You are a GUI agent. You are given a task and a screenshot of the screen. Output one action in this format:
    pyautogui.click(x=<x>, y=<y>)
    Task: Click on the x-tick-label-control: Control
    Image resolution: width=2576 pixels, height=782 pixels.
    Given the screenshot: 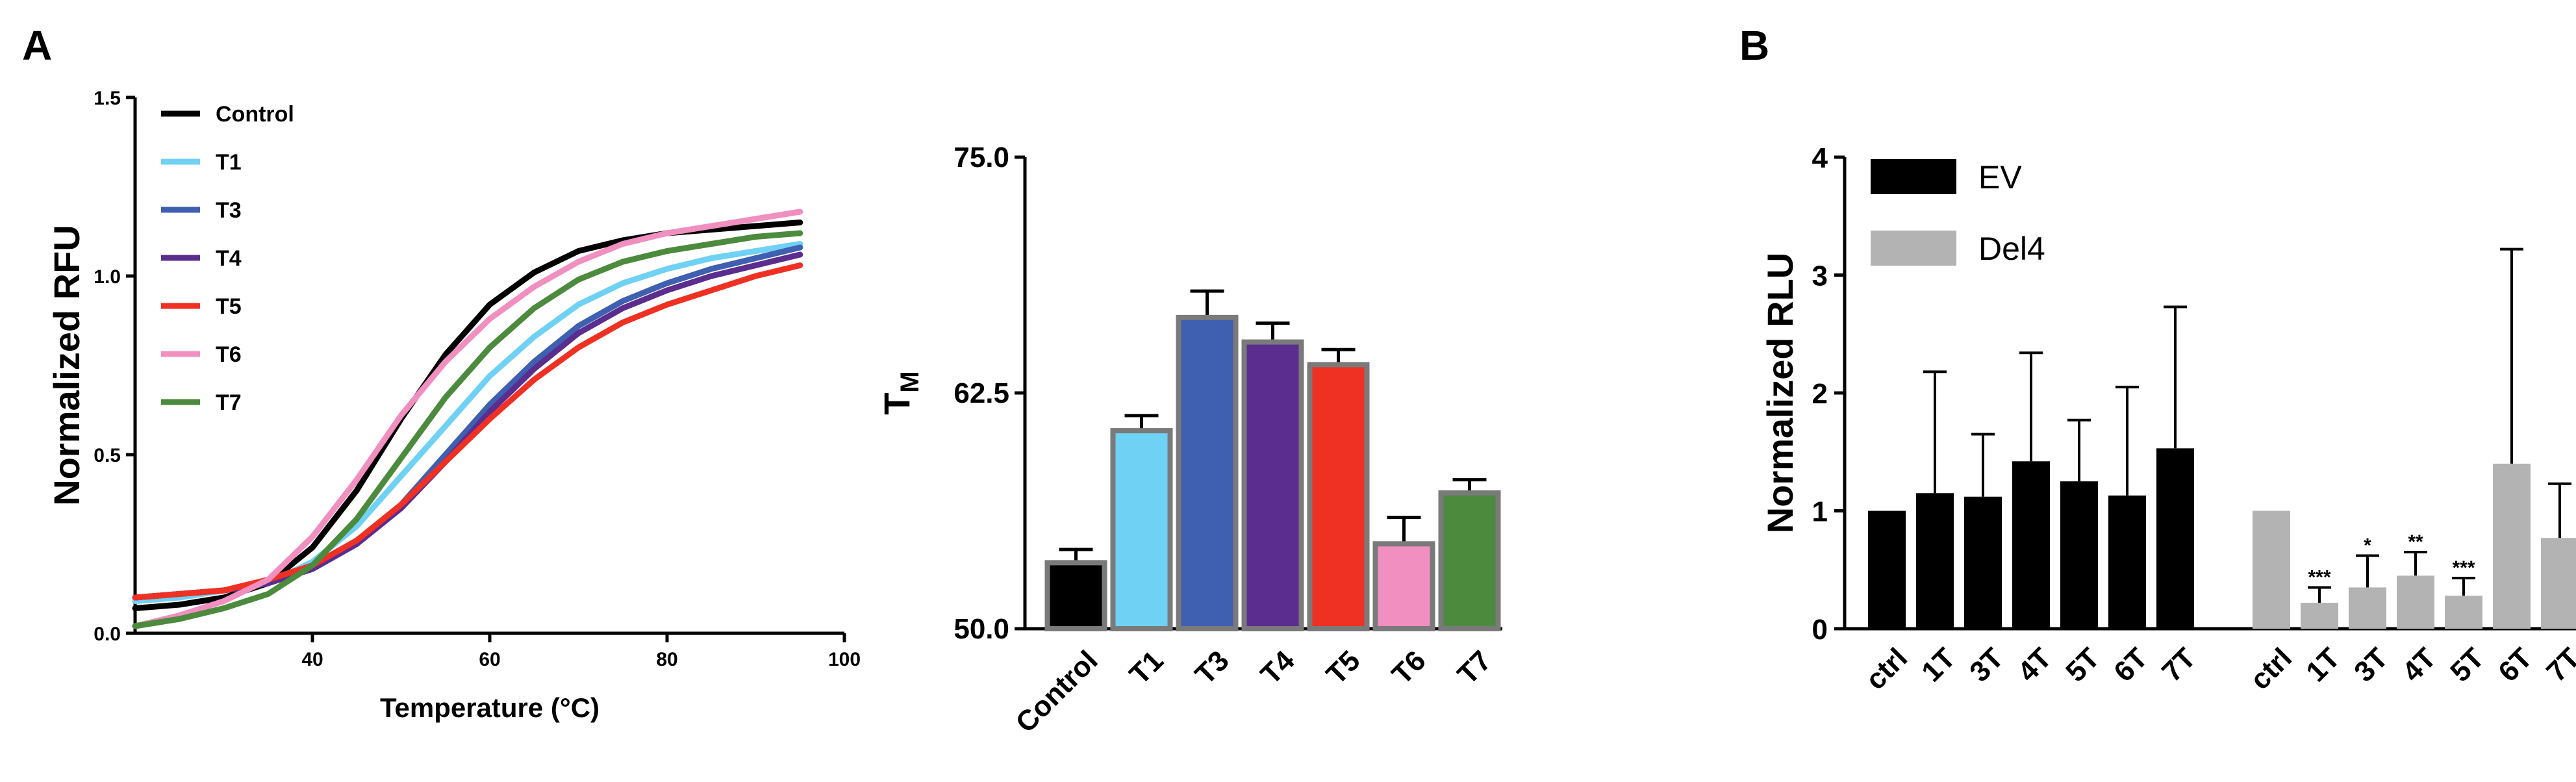 What is the action you would take?
    pyautogui.click(x=1056, y=691)
    